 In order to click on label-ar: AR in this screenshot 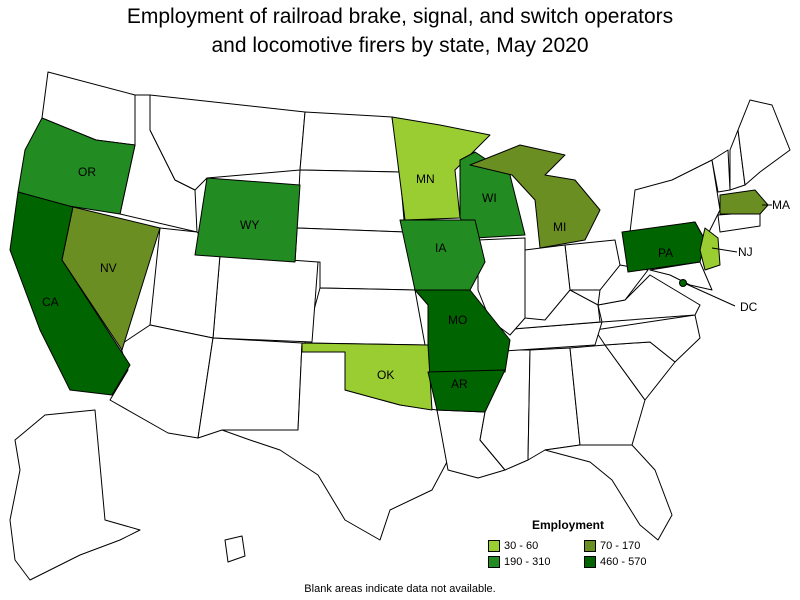, I will do `click(459, 384)`.